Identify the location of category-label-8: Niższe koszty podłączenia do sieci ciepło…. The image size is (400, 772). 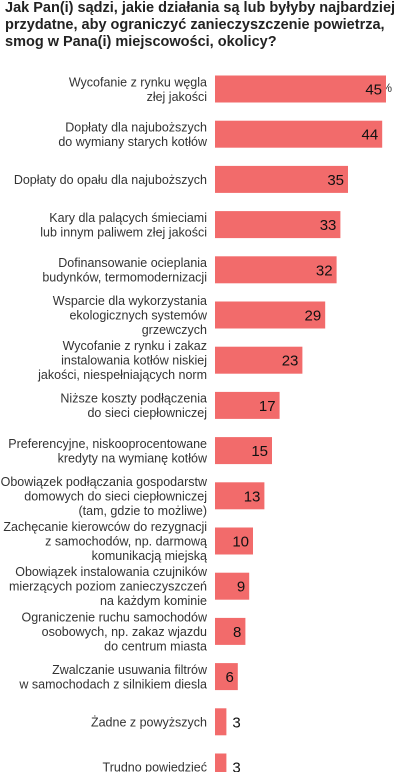
(133, 406).